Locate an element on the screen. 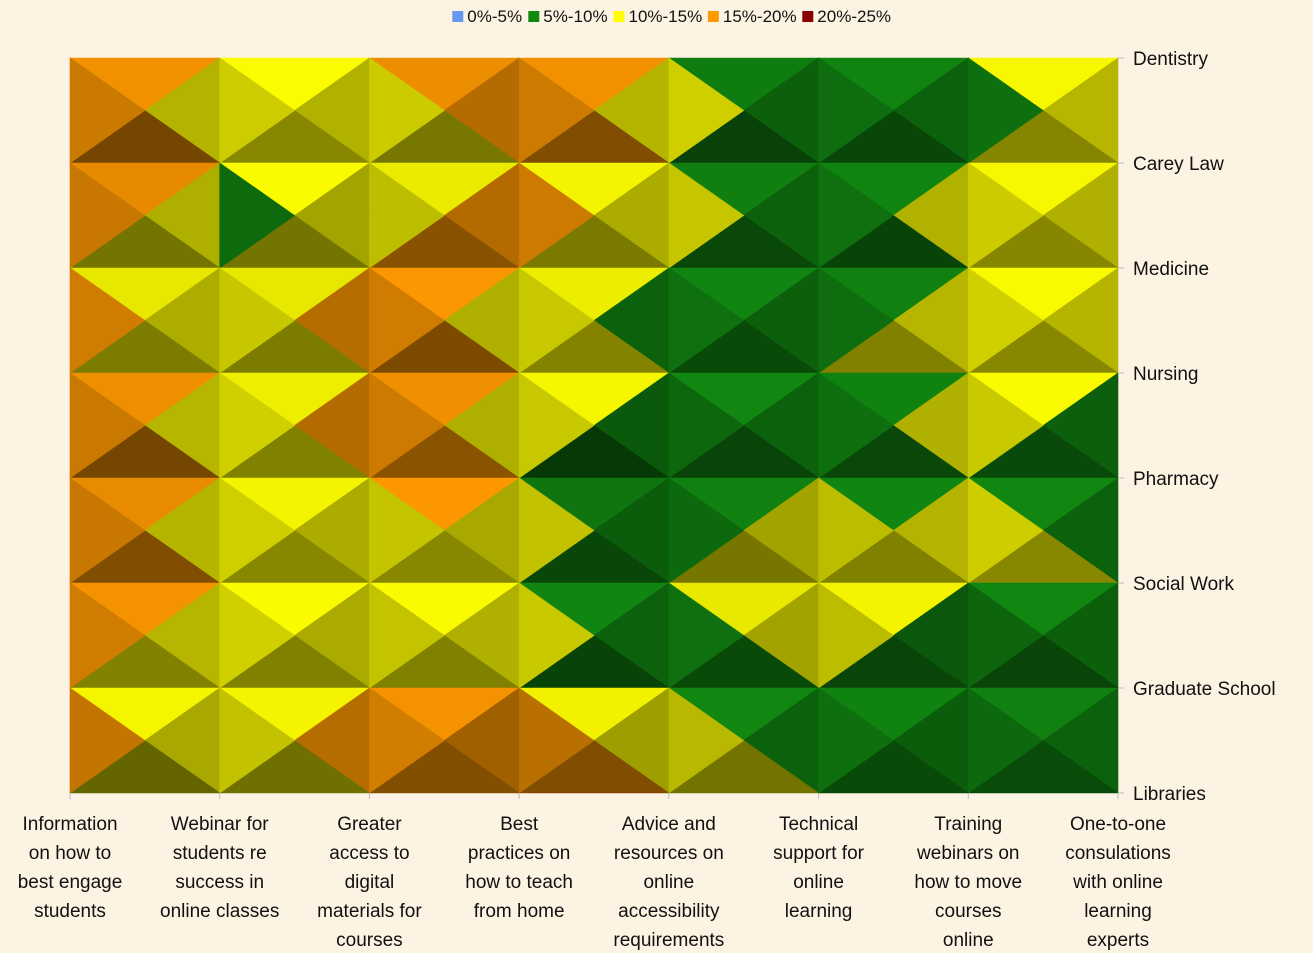 This screenshot has height=953, width=1313. row-label: Carey Law is located at coordinates (1178, 164).